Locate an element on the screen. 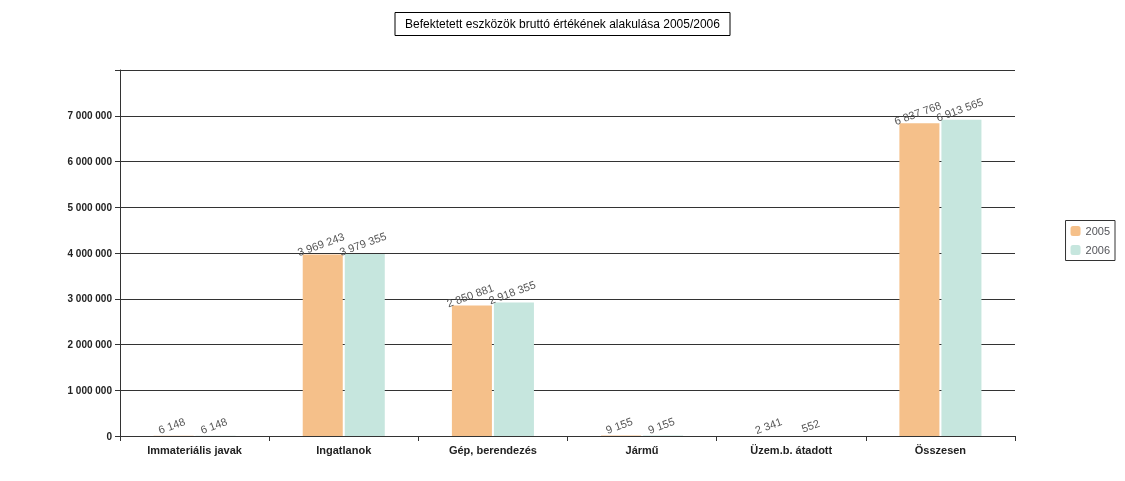 This screenshot has width=1125, height=481. chart-title: Befektetett eszközök bruttó értékének alakulása 2005/2006 is located at coordinates (563, 24).